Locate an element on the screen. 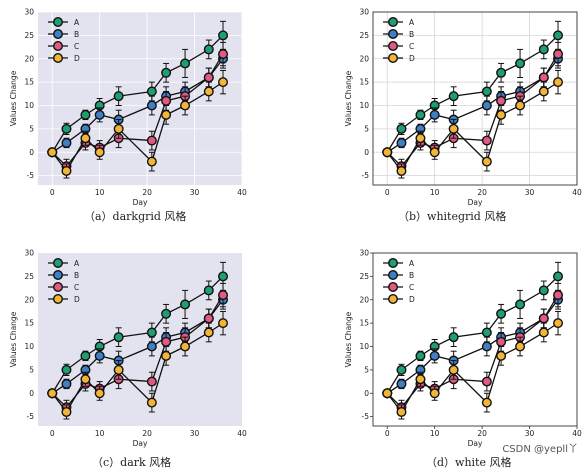  y-tick-label: 20 is located at coordinates (364, 58).